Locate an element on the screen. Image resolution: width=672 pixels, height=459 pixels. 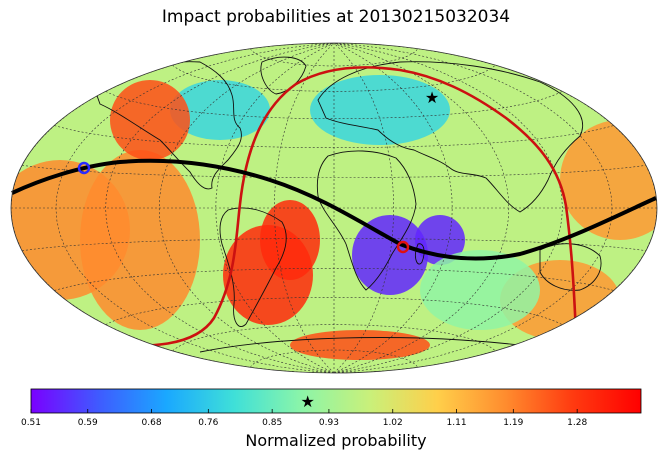
colorbar-label: Normalized probability is located at coordinates (335, 440).